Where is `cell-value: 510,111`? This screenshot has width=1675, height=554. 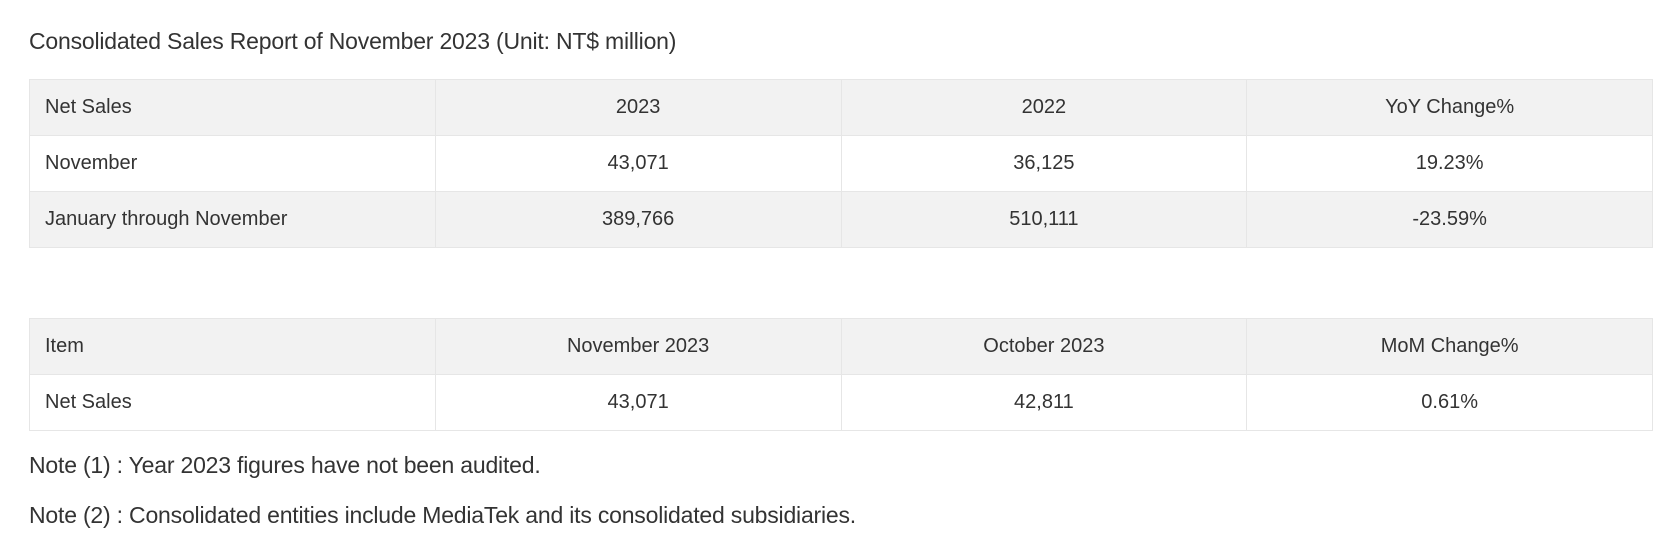
cell-value: 510,111 is located at coordinates (1044, 219).